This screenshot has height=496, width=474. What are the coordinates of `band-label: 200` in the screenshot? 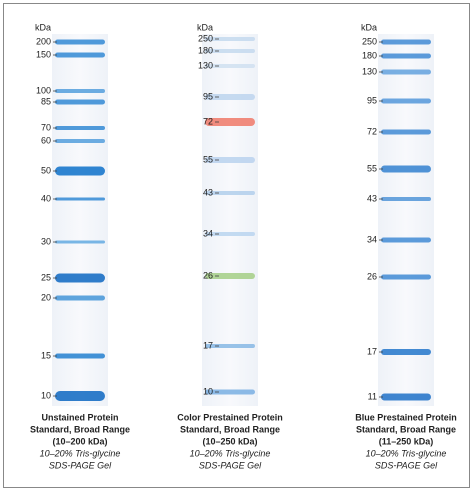 It's located at (43, 41).